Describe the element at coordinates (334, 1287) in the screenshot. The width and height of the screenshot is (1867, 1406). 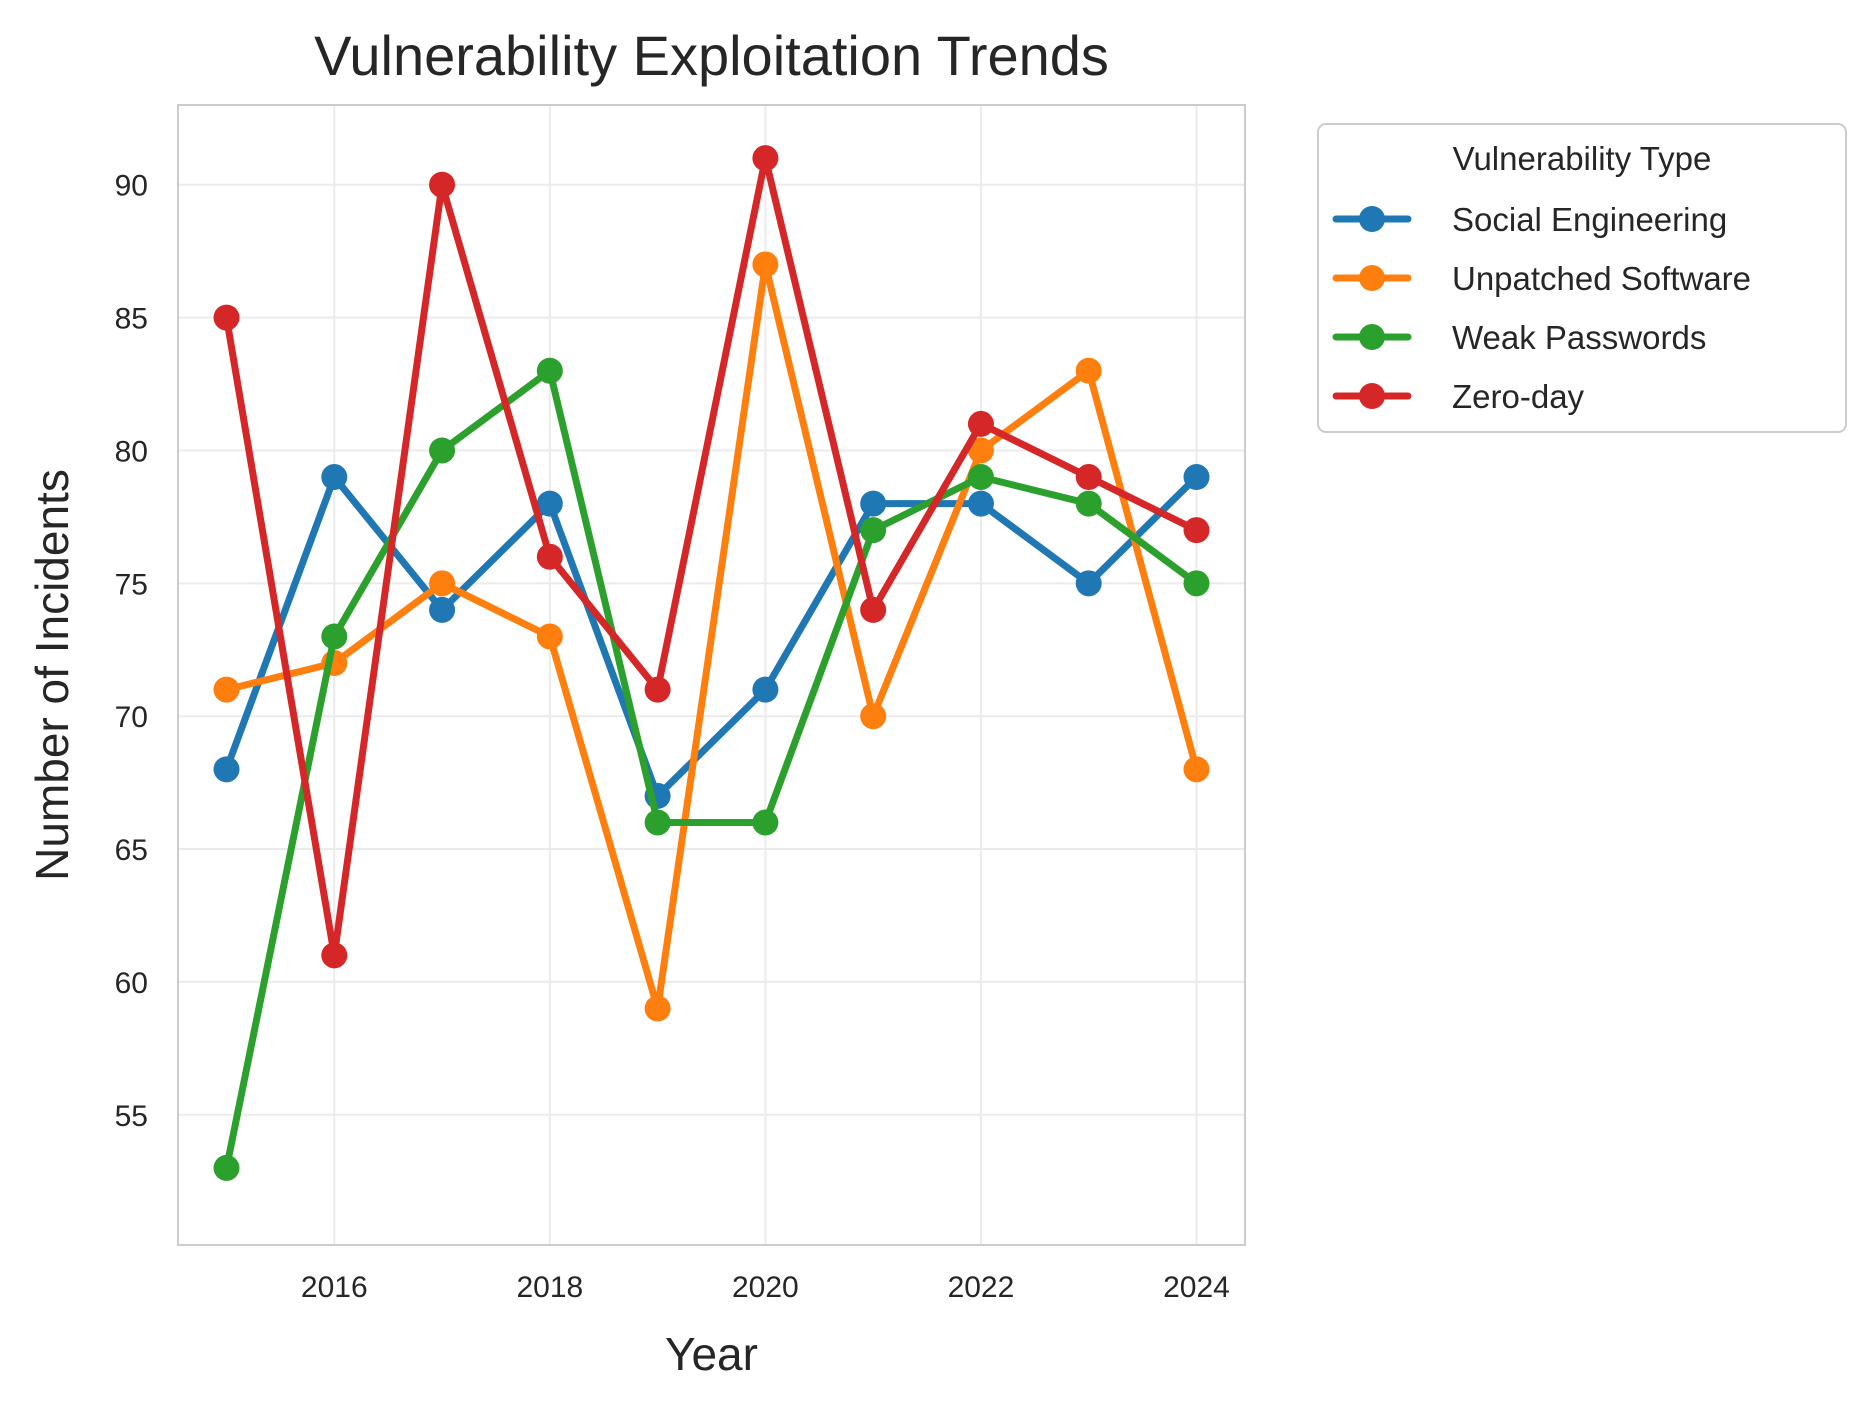
I see `x-tick-label: 2016` at that location.